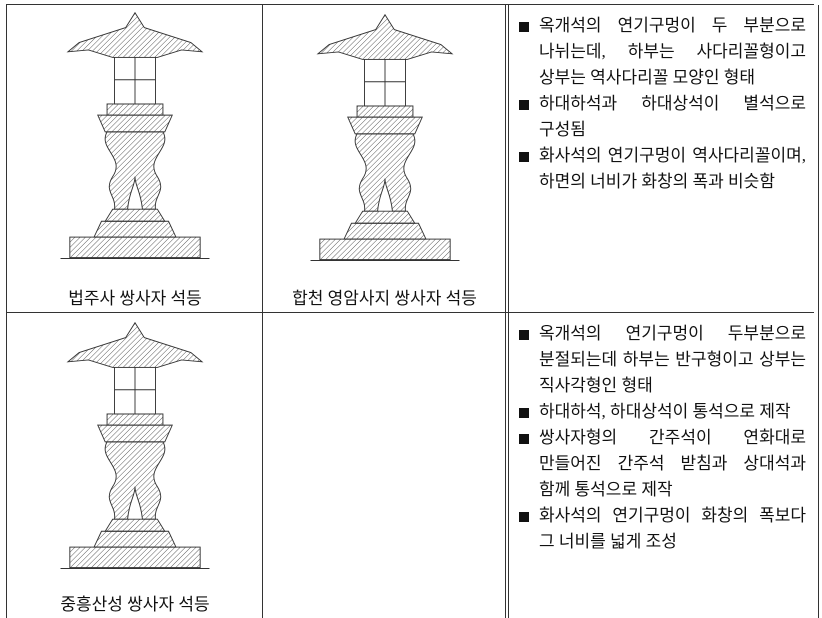 This screenshot has height=618, width=822. I want to click on caption: 합천 영암사지 쌍사자 석등, so click(384, 298).